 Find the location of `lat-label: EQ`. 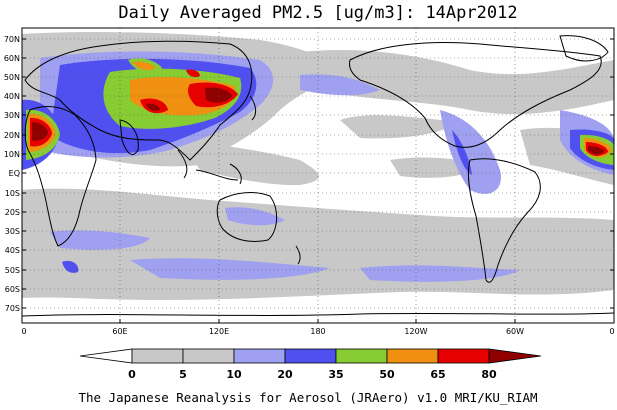

lat-label: EQ is located at coordinates (14, 173).